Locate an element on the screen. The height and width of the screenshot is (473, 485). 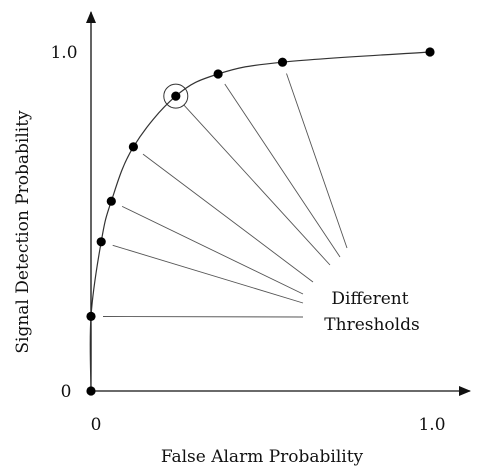
highlight-ring is located at coordinates (176, 96).